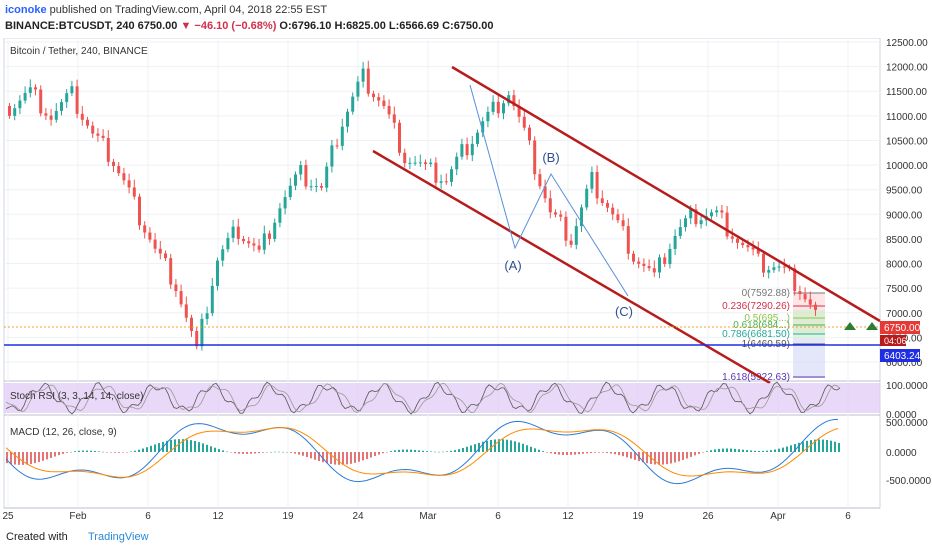 The width and height of the screenshot is (932, 550). Describe the element at coordinates (118, 537) in the screenshot. I see `tradingview-brand: TradingView` at that location.